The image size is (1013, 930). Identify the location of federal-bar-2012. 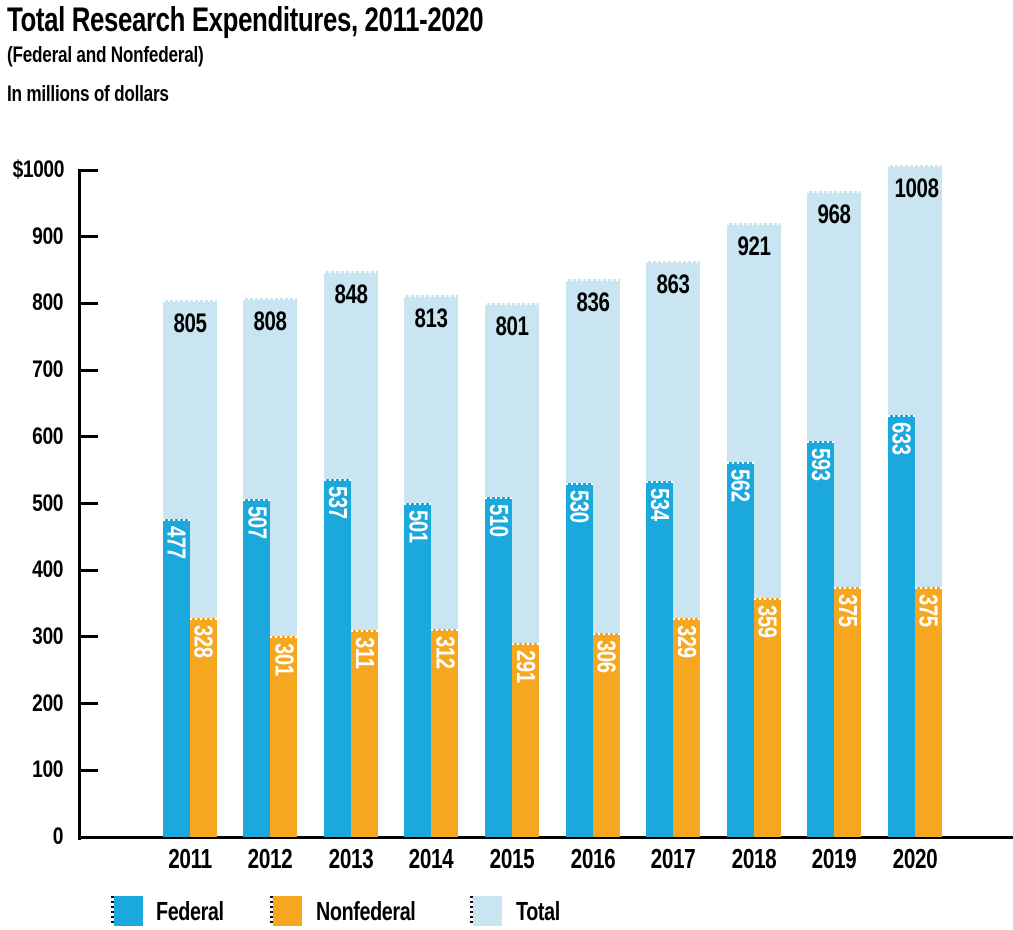
(257, 667).